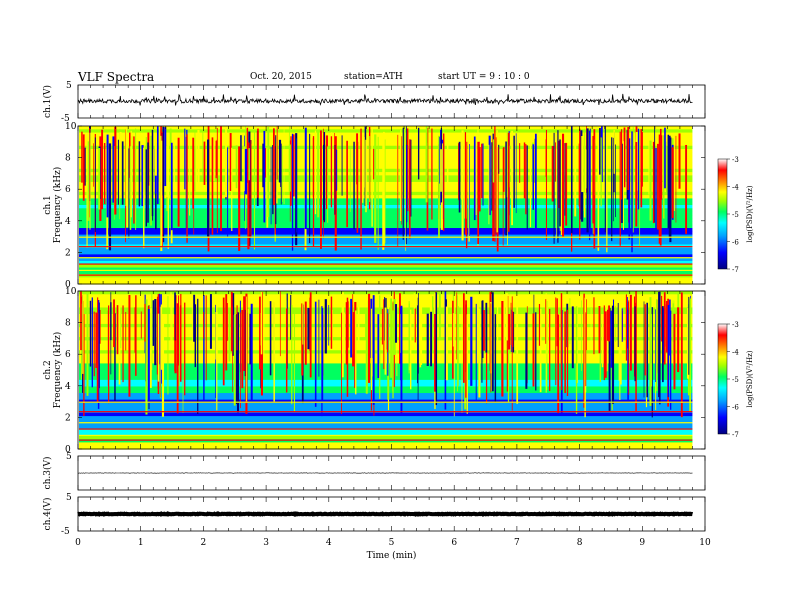  I want to click on y-axis-label-line1: ch.1, so click(48, 204).